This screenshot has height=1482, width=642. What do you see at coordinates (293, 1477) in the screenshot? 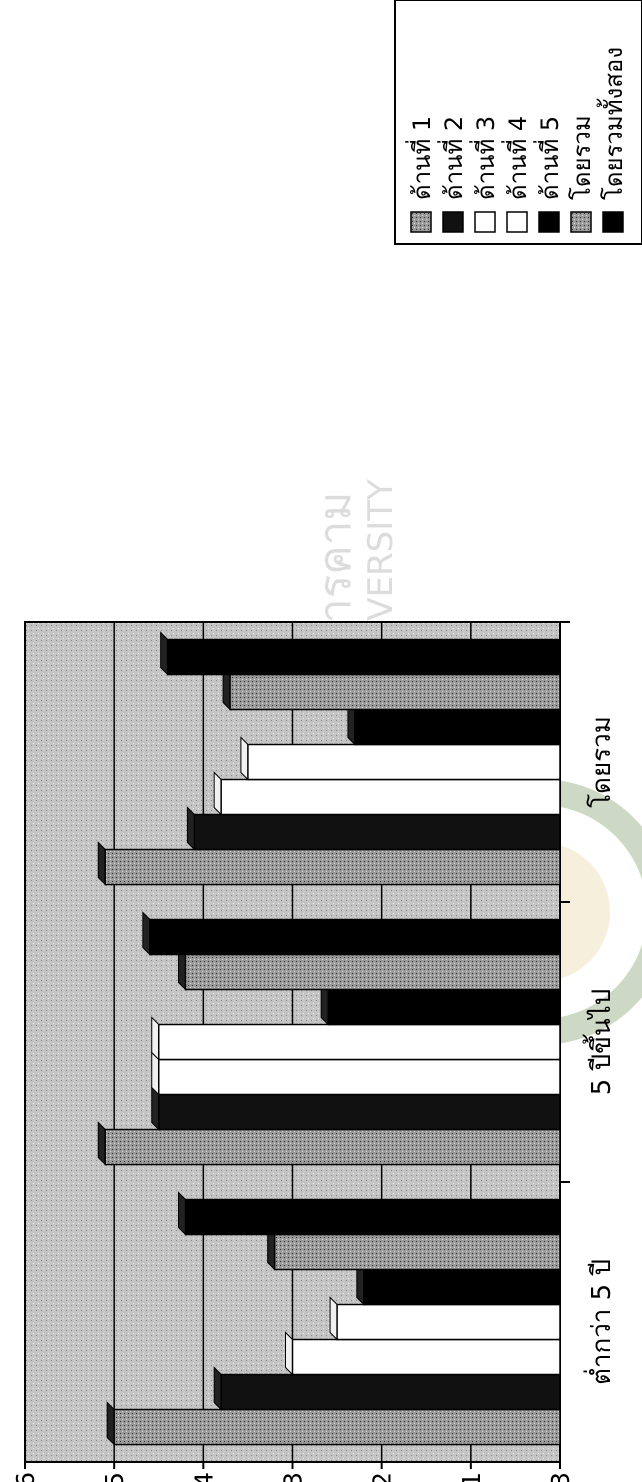
I see `y-tick-label: 3.3` at bounding box center [293, 1477].